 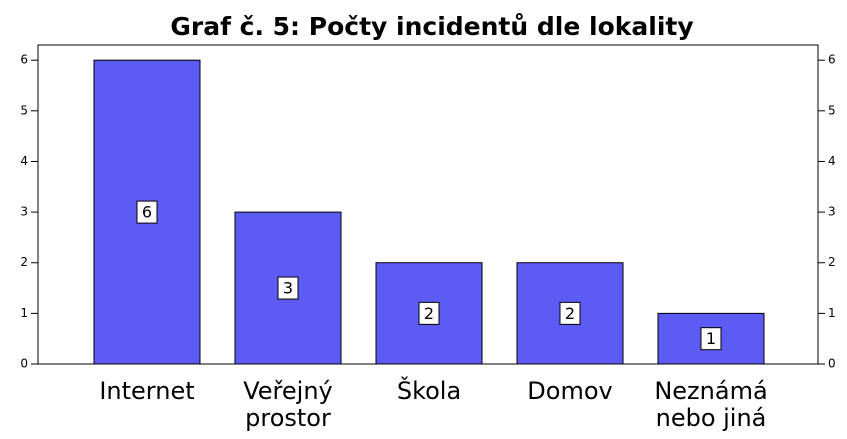 What do you see at coordinates (431, 26) in the screenshot?
I see `chart-title: Graf č. 5: Počty incidentů dle lokality` at bounding box center [431, 26].